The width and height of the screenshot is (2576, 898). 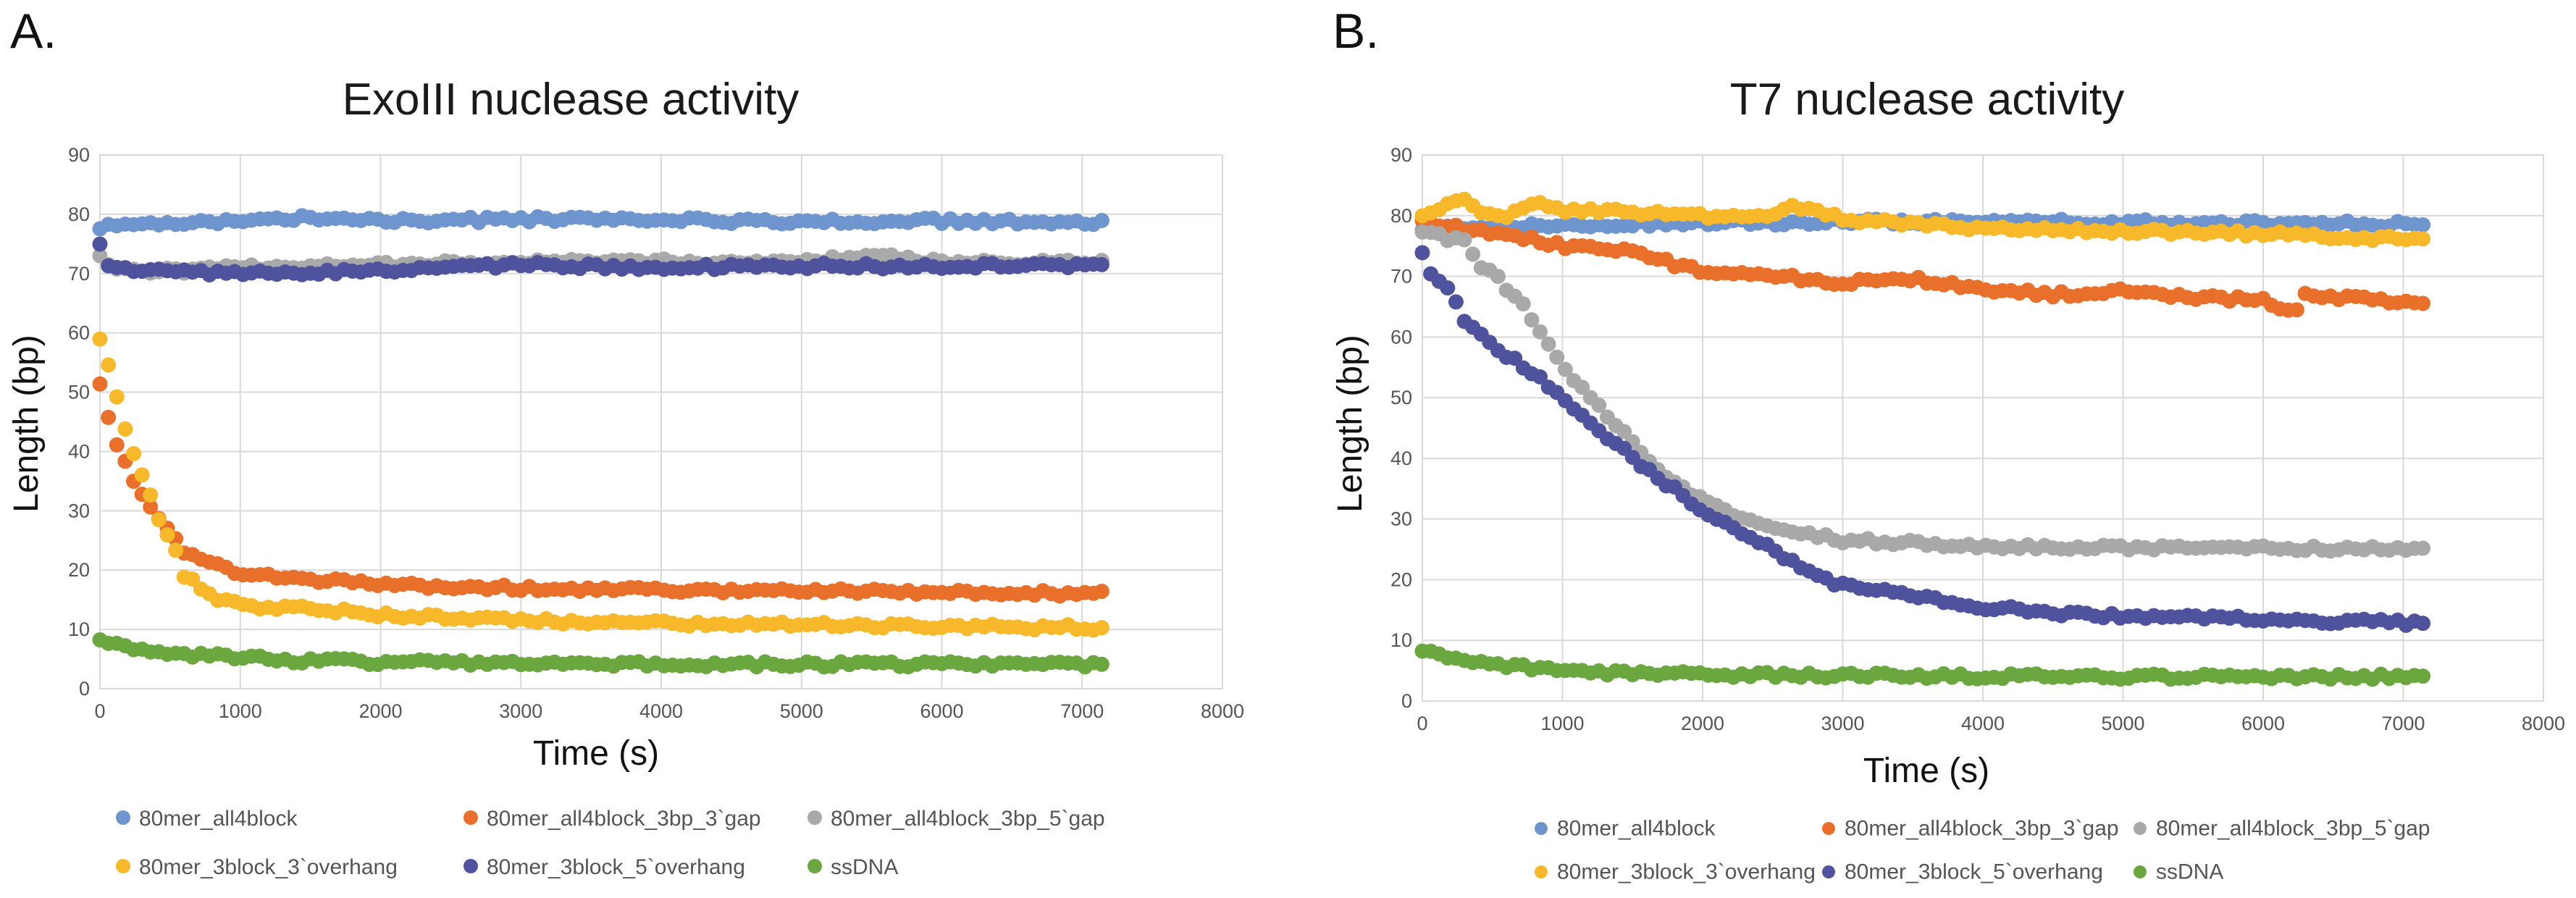 I want to click on chart-title-a: ExoIII nuclease activity, so click(x=571, y=100).